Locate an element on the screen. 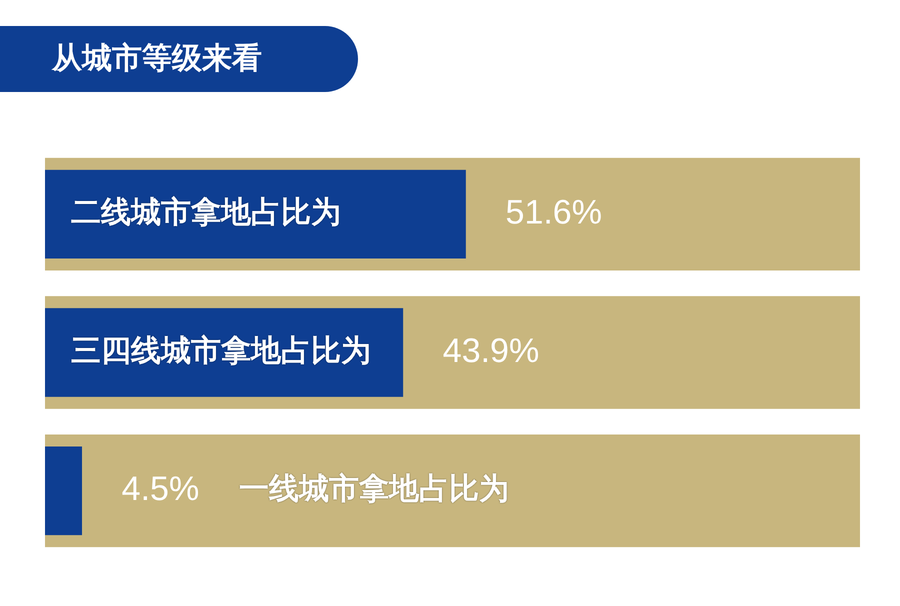 This screenshot has height=606, width=900. data-label: 4.5% is located at coordinates (161, 489).